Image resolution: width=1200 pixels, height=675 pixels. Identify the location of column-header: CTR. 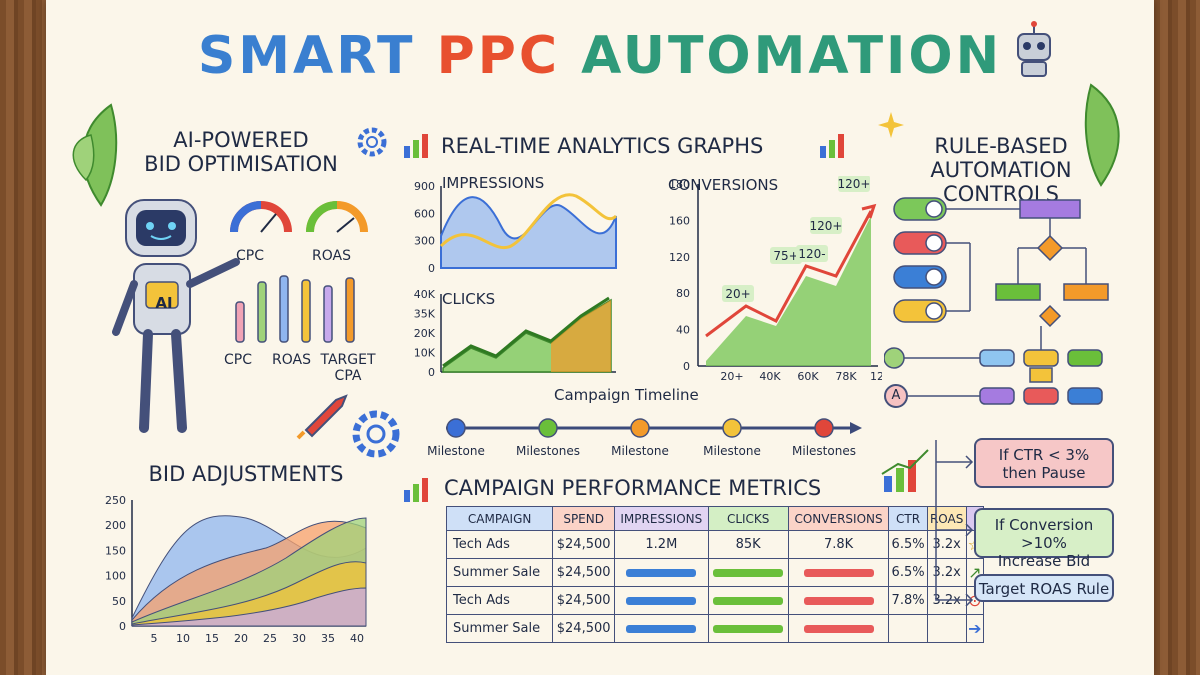
(908, 518).